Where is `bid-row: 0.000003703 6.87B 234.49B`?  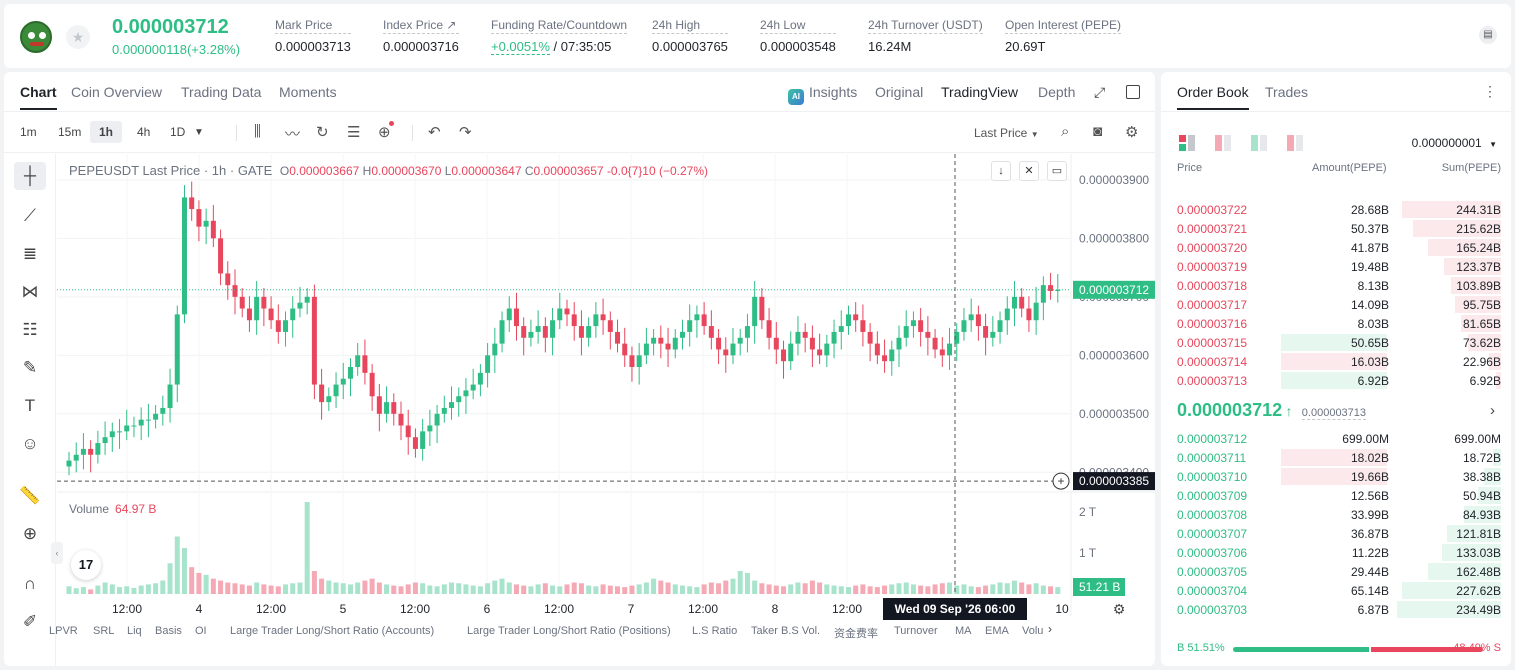 bid-row: 0.000003703 6.87B 234.49B is located at coordinates (1339, 609).